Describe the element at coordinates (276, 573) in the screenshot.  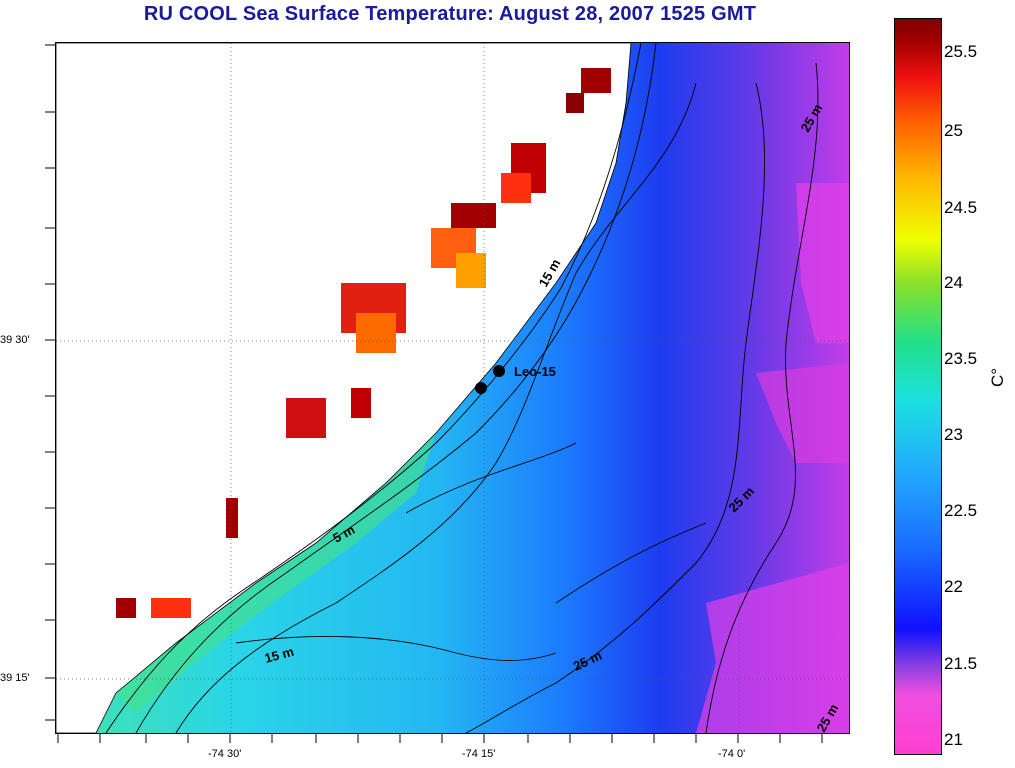
I see `nearshore-band` at that location.